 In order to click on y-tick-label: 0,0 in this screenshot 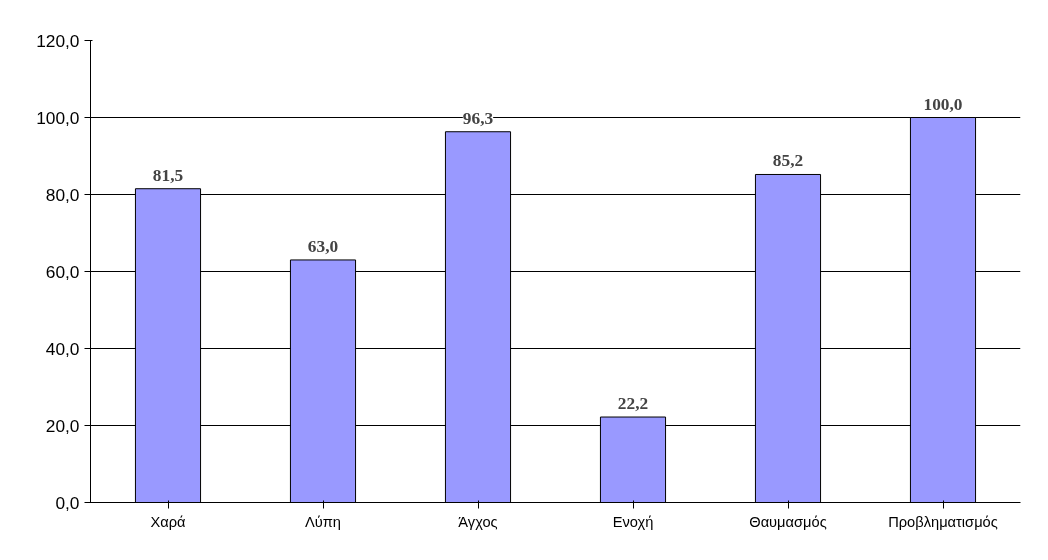, I will do `click(67, 502)`.